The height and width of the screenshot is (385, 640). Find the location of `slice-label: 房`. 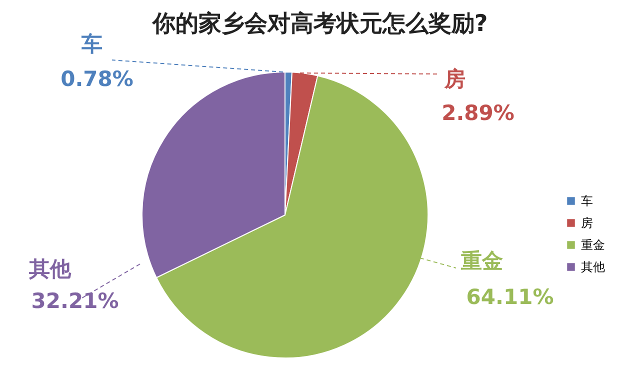

slice-label: 房 is located at coordinates (455, 79).